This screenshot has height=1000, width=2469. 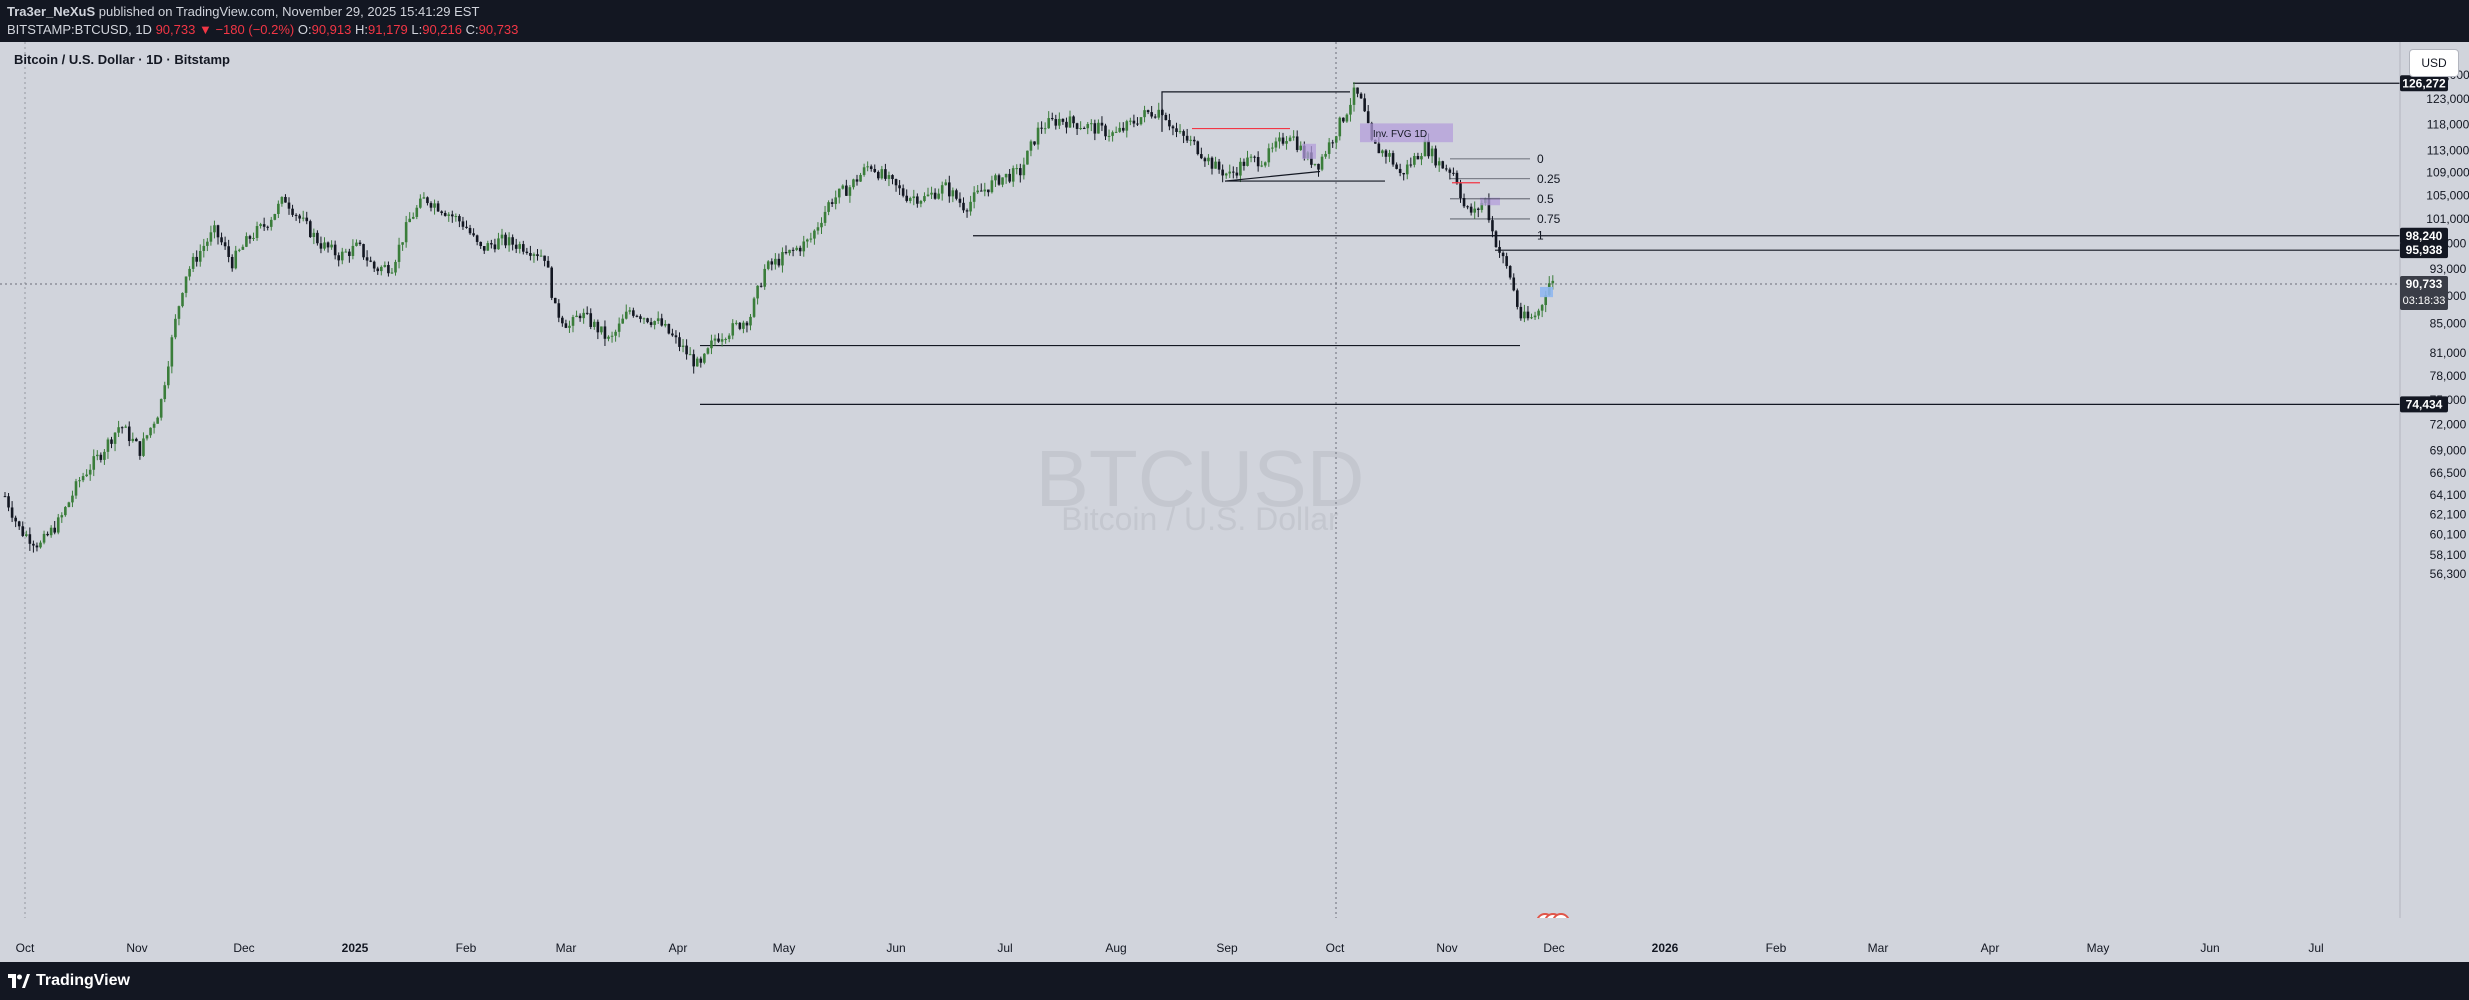 I want to click on trend-line, so click(x=1272, y=176).